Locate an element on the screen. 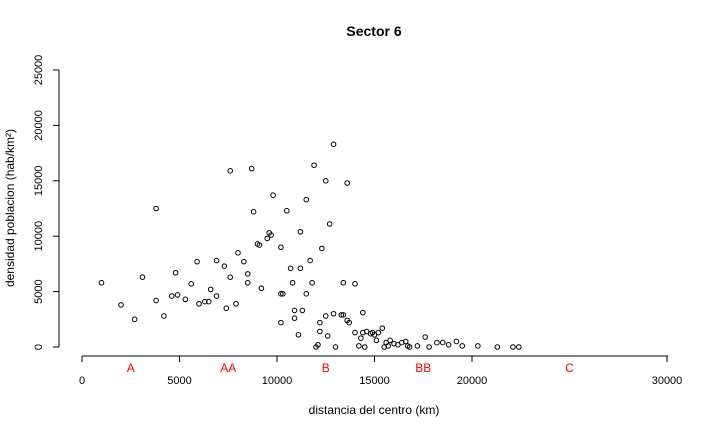 This screenshot has width=720, height=432. sector-annotations: A AA B BB C is located at coordinates (350, 368).